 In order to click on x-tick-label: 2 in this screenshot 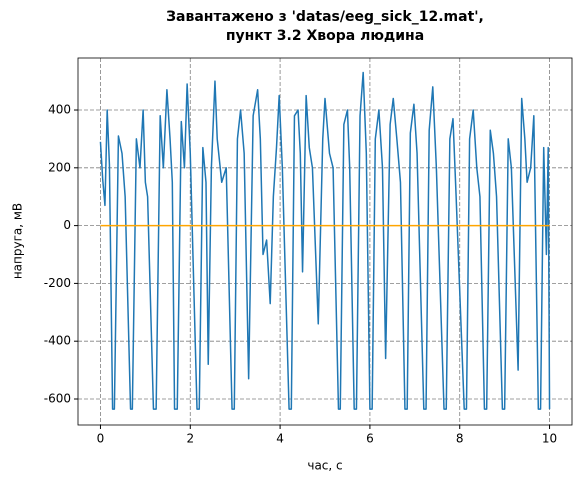, I will do `click(190, 439)`.